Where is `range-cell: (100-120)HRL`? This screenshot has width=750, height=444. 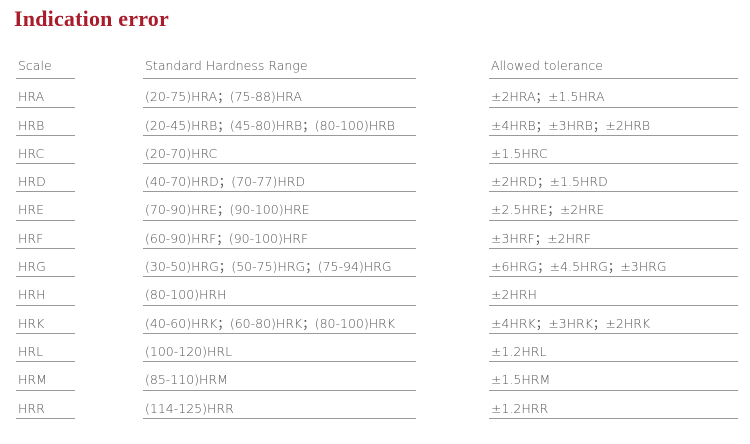 range-cell: (100-120)HRL is located at coordinates (279, 348).